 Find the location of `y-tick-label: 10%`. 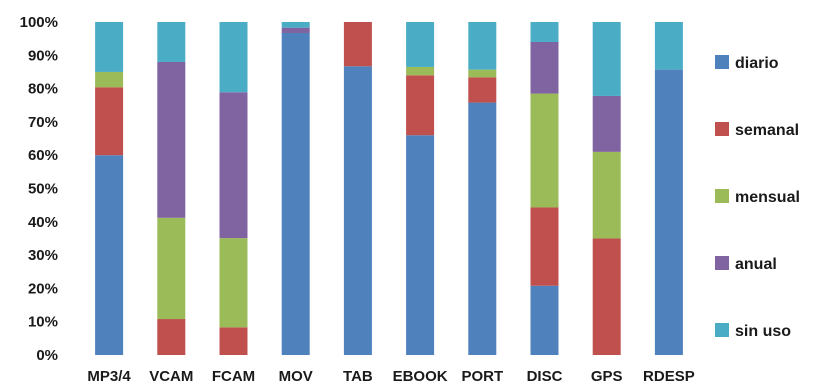

y-tick-label: 10% is located at coordinates (43, 322).